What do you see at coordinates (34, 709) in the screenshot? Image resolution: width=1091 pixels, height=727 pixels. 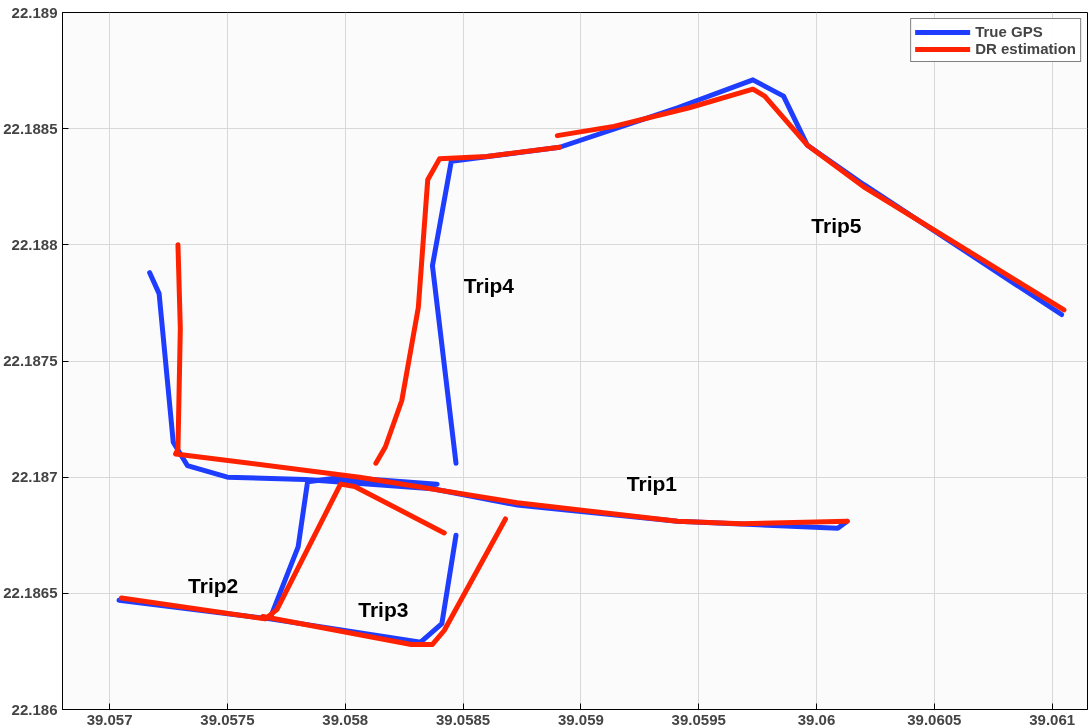 I see `y-tick-label: 22.186` at bounding box center [34, 709].